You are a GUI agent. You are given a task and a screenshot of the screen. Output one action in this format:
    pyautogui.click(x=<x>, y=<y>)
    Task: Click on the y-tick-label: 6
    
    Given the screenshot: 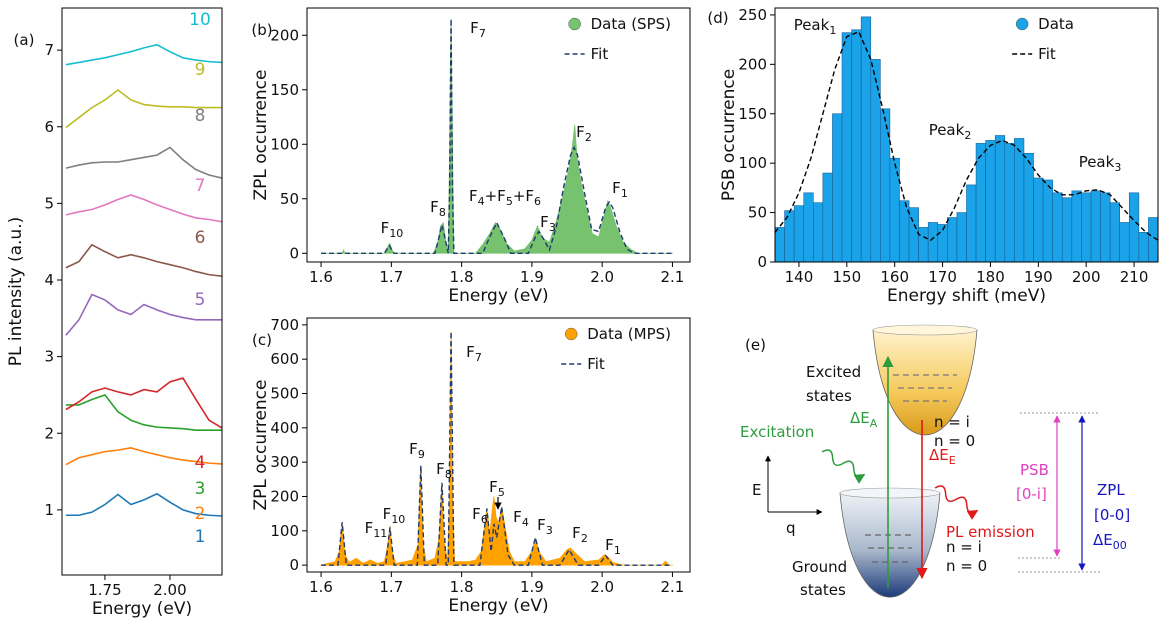 What is the action you would take?
    pyautogui.click(x=49, y=127)
    